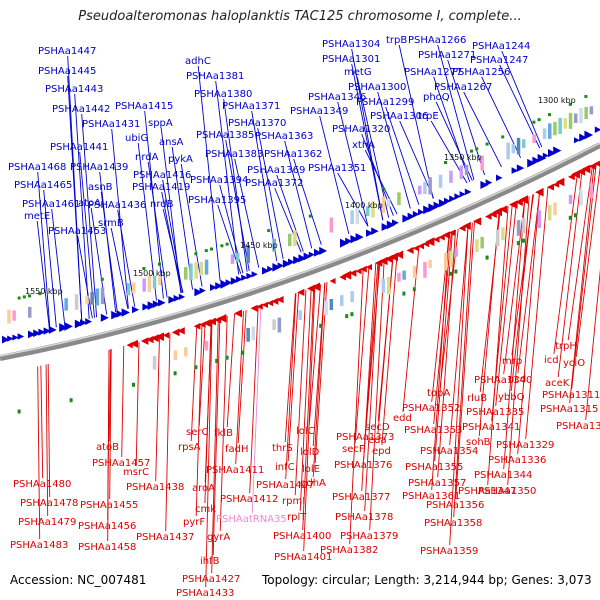  I want to click on minus-gene-label: PSHAa1361, so click(431, 496).